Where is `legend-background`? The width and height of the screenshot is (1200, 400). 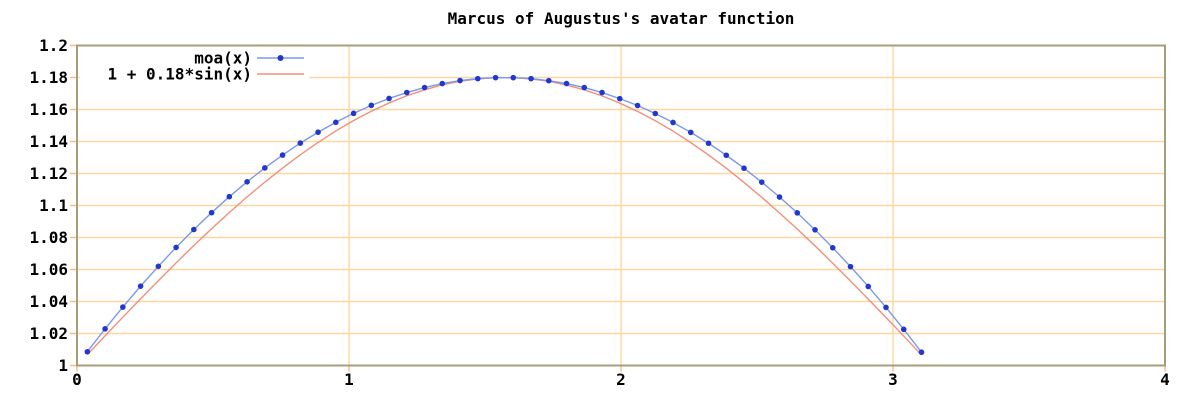 legend-background is located at coordinates (194, 67).